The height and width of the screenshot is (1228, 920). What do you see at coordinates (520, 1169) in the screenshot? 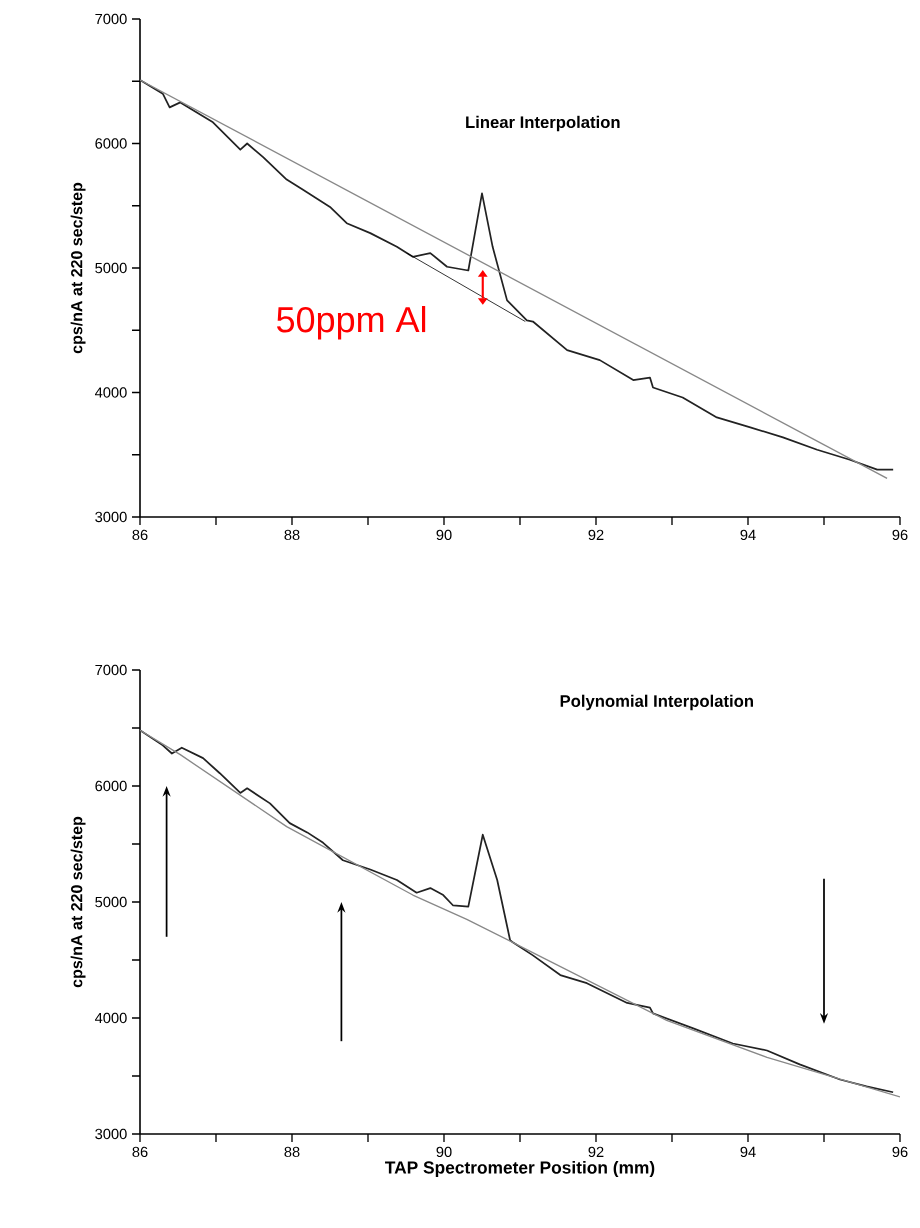
I see `x-axis-title: TAP Spectrometer Position (mm)` at bounding box center [520, 1169].